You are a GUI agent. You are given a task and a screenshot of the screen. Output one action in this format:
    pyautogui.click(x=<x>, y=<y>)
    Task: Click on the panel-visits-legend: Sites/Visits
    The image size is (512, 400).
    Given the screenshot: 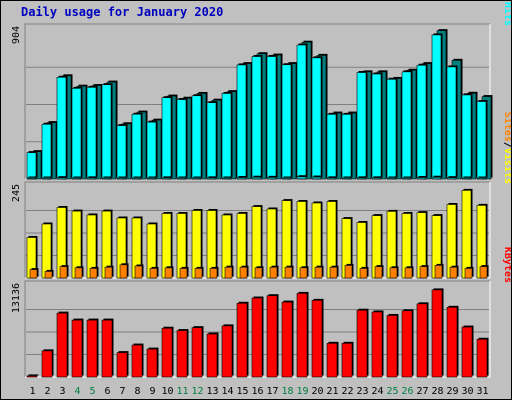 What is the action you would take?
    pyautogui.click(x=506, y=148)
    